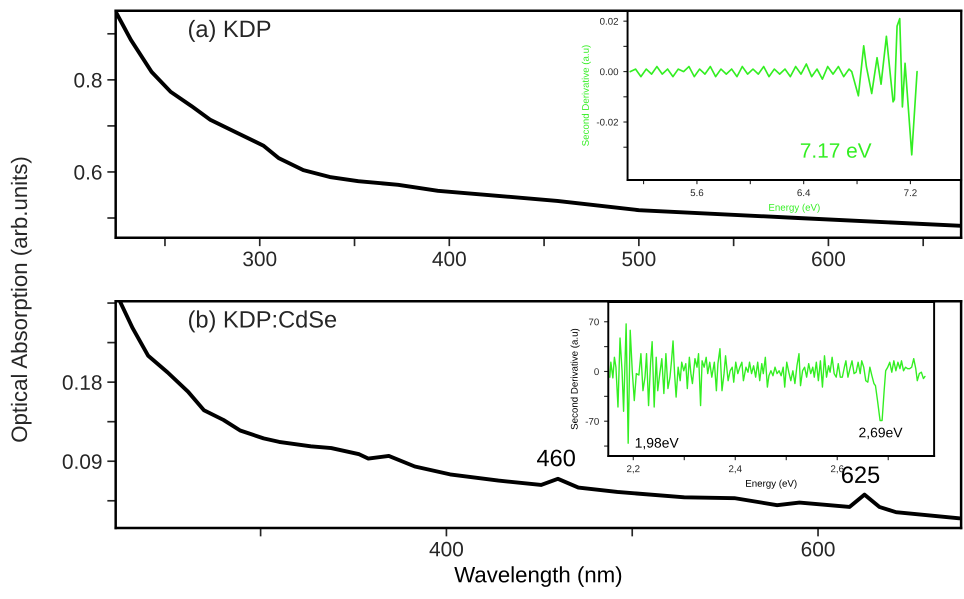  I want to click on annotation: 7.17 eV, so click(836, 150).